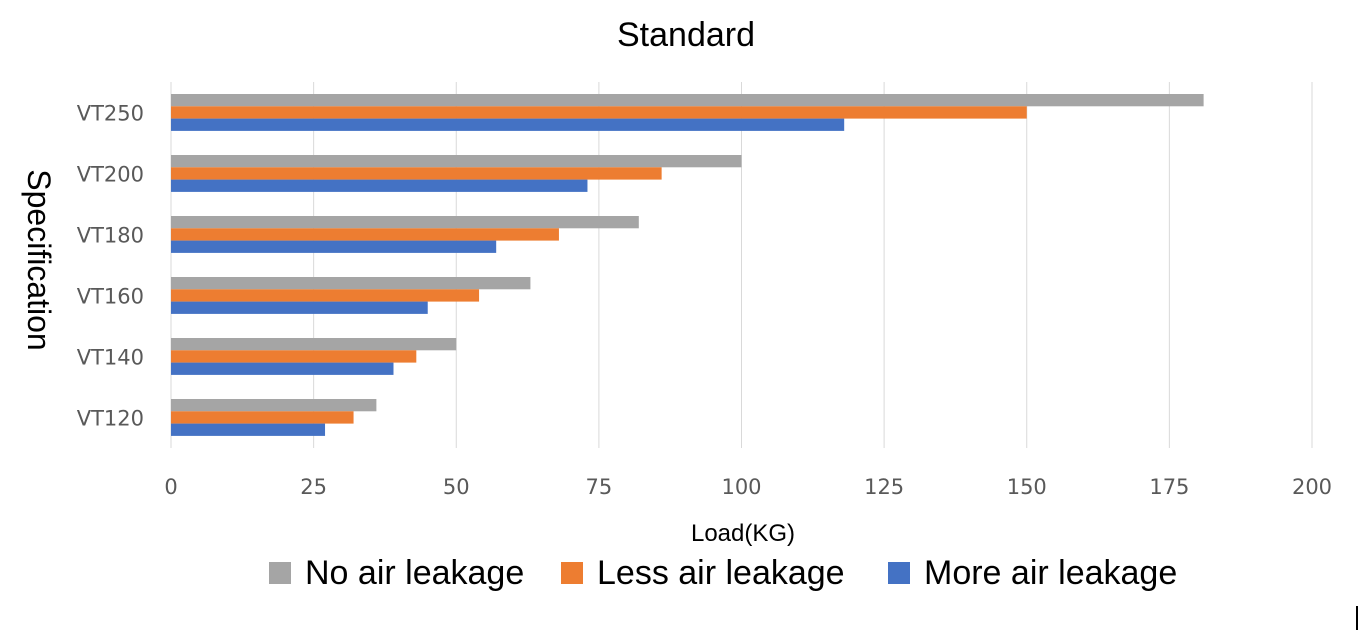  Describe the element at coordinates (248, 429) in the screenshot. I see `bar-vt120-more-air-leakage` at that location.